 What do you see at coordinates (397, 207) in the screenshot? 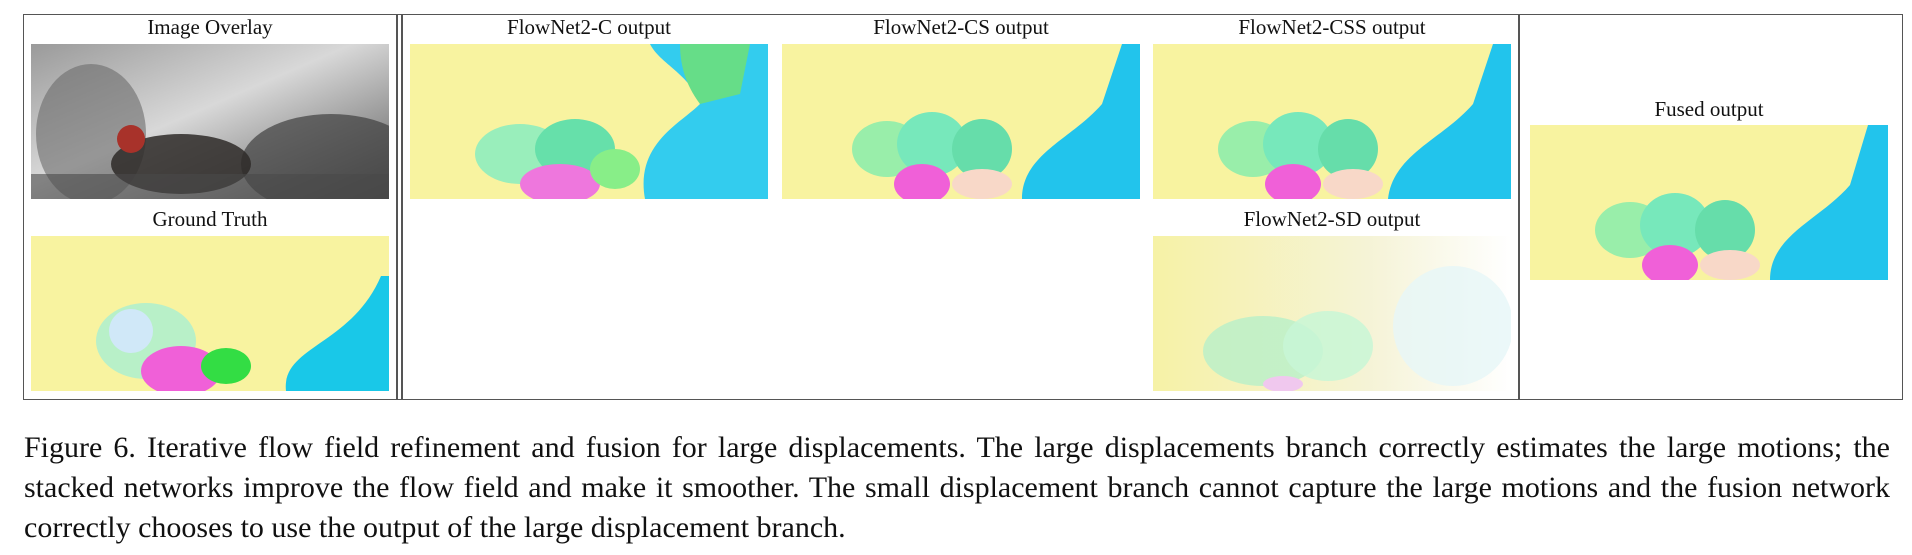
I see `separator-left-a` at bounding box center [397, 207].